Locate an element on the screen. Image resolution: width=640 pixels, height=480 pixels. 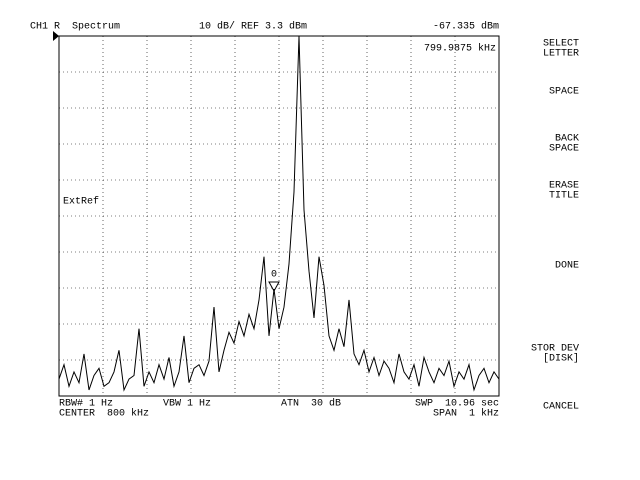
softkey: DONE is located at coordinates (567, 266).